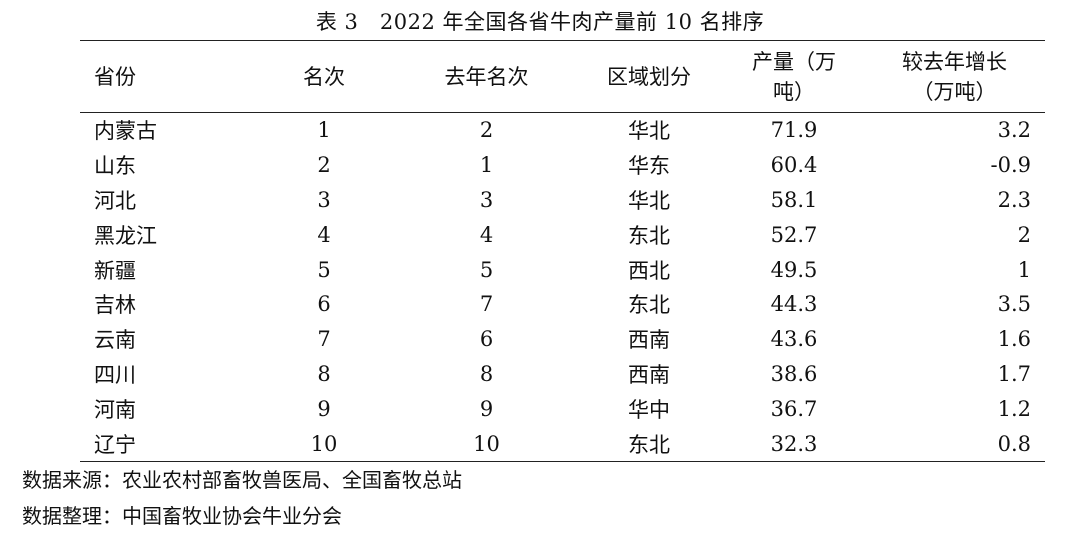 The height and width of the screenshot is (535, 1080). Describe the element at coordinates (486, 130) in the screenshot. I see `cell-last-rank: 2` at that location.